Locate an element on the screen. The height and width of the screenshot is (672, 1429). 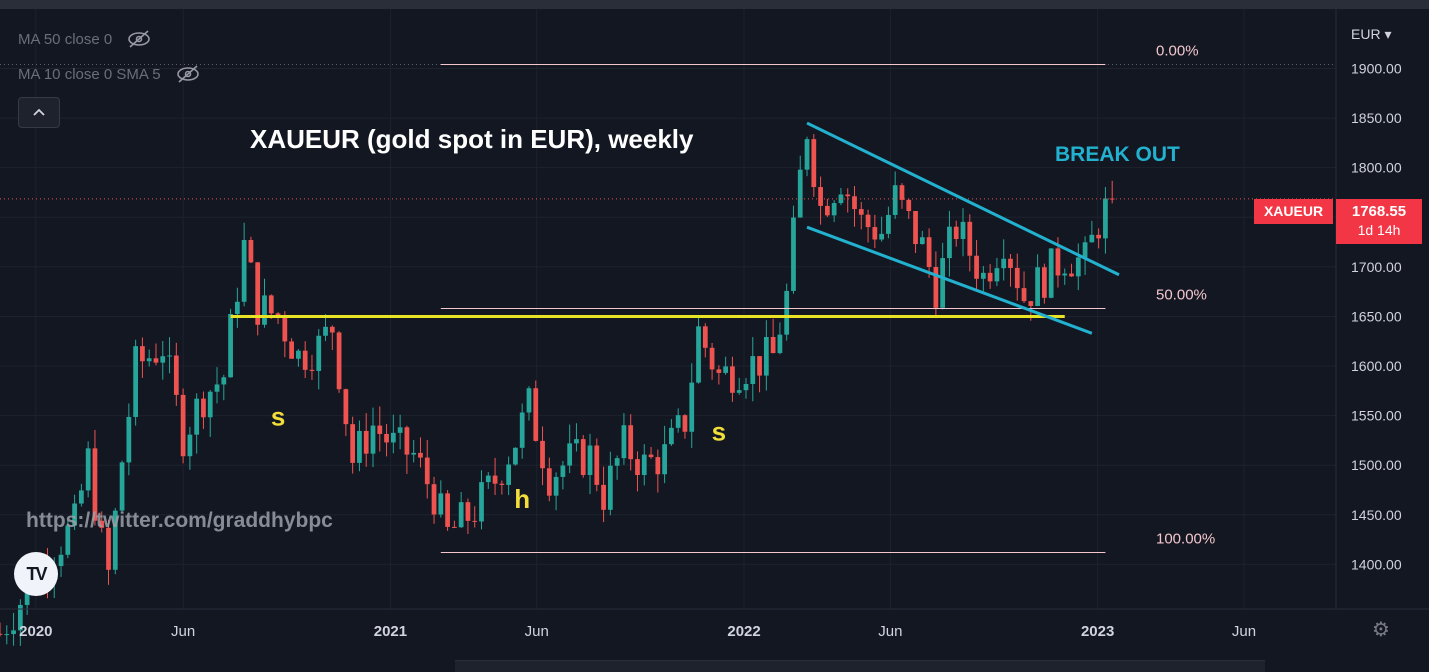
y-tick-label: 1850.00 is located at coordinates (1376, 118).